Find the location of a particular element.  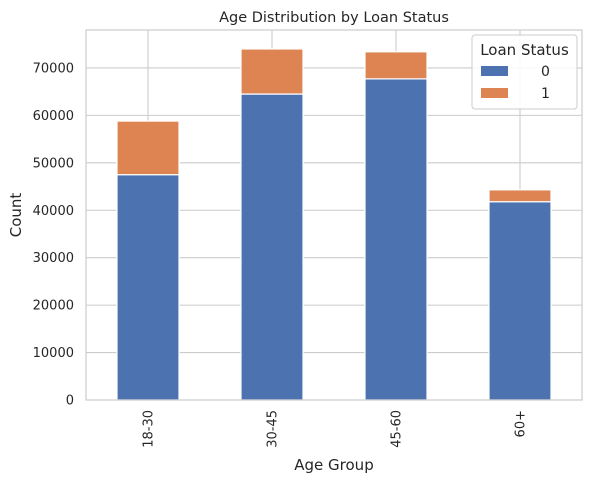

legend-title: Loan Status is located at coordinates (524, 50).